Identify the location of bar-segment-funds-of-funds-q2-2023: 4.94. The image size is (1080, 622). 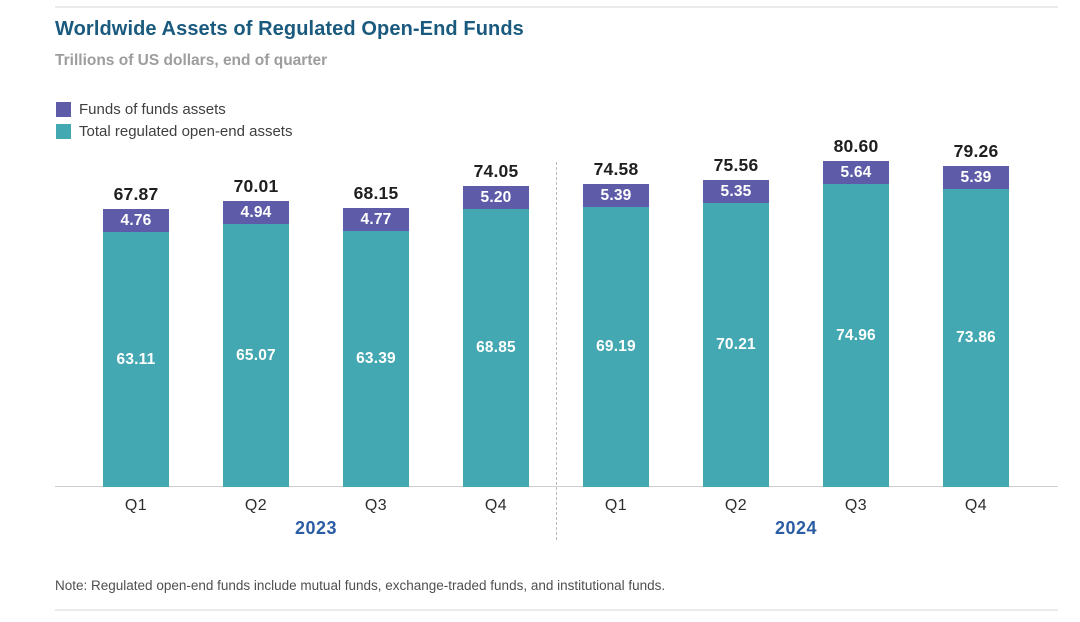
(256, 212).